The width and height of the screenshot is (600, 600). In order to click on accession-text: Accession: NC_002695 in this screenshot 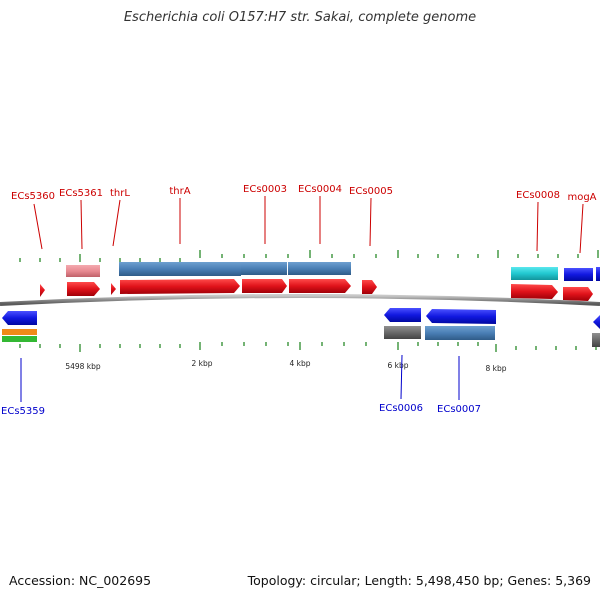, I will do `click(80, 580)`.